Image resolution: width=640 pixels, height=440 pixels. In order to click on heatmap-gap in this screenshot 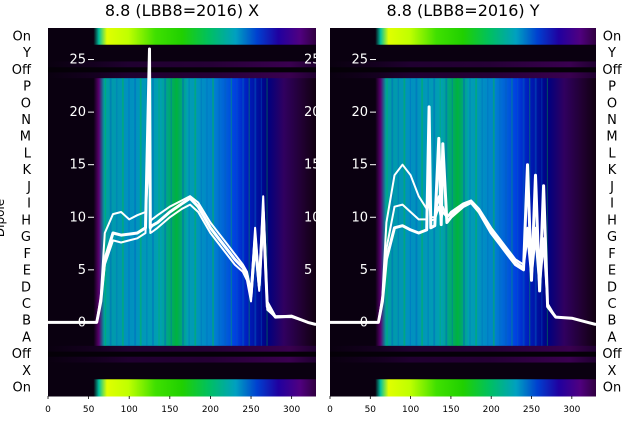, I will do `click(463, 354)`.